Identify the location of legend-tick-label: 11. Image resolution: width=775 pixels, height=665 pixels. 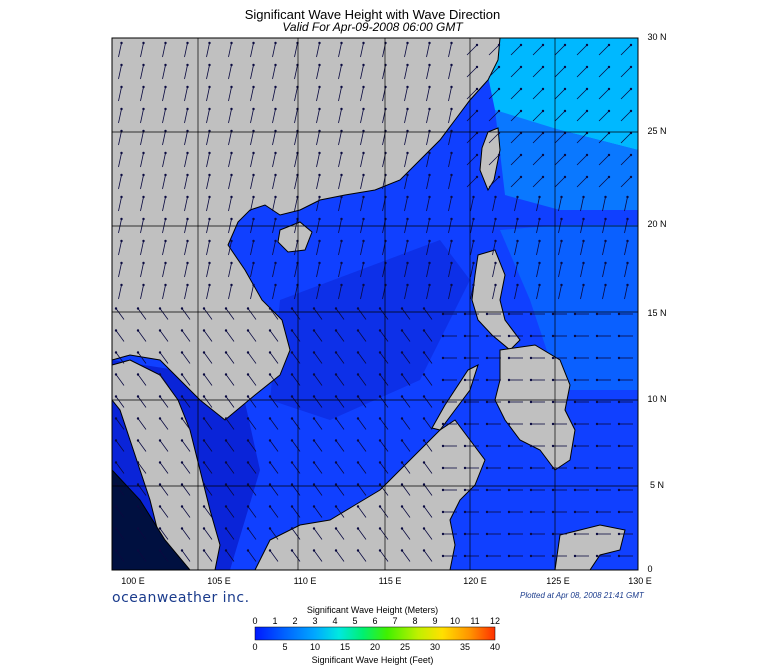
(475, 621).